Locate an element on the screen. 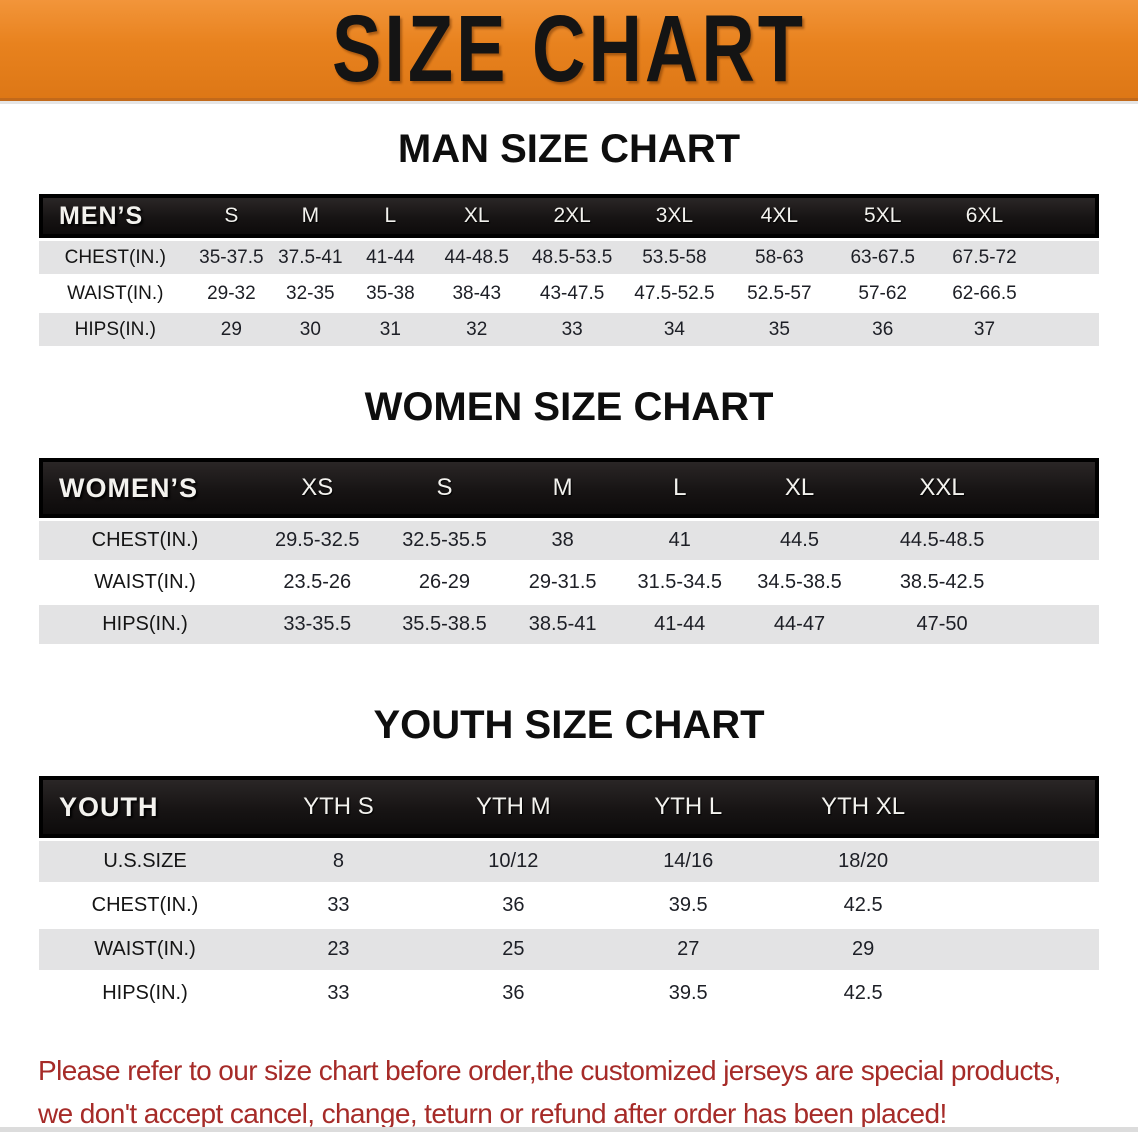 The width and height of the screenshot is (1138, 1132). size-column-header: 3XL is located at coordinates (674, 216).